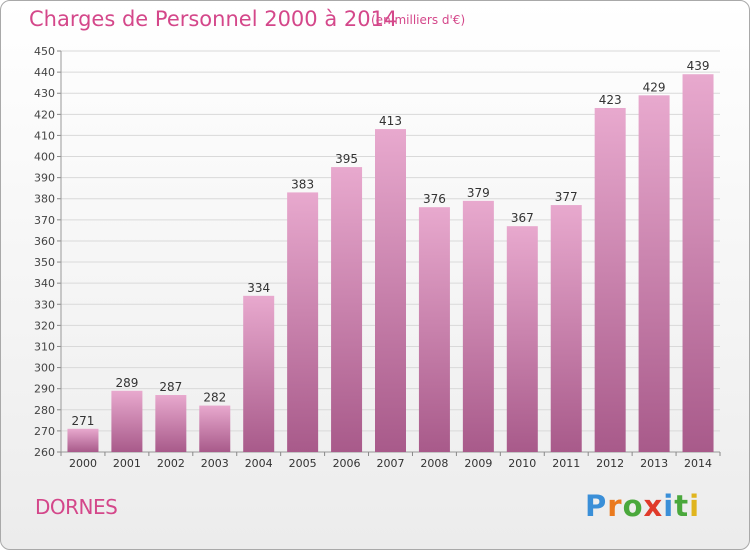  What do you see at coordinates (654, 463) in the screenshot?
I see `x-tick-label: 2013` at bounding box center [654, 463].